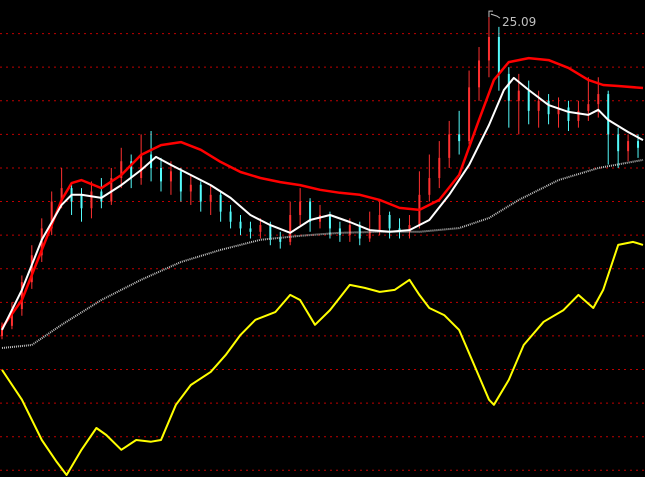  I want to click on flag-icon, so click(494, 14).